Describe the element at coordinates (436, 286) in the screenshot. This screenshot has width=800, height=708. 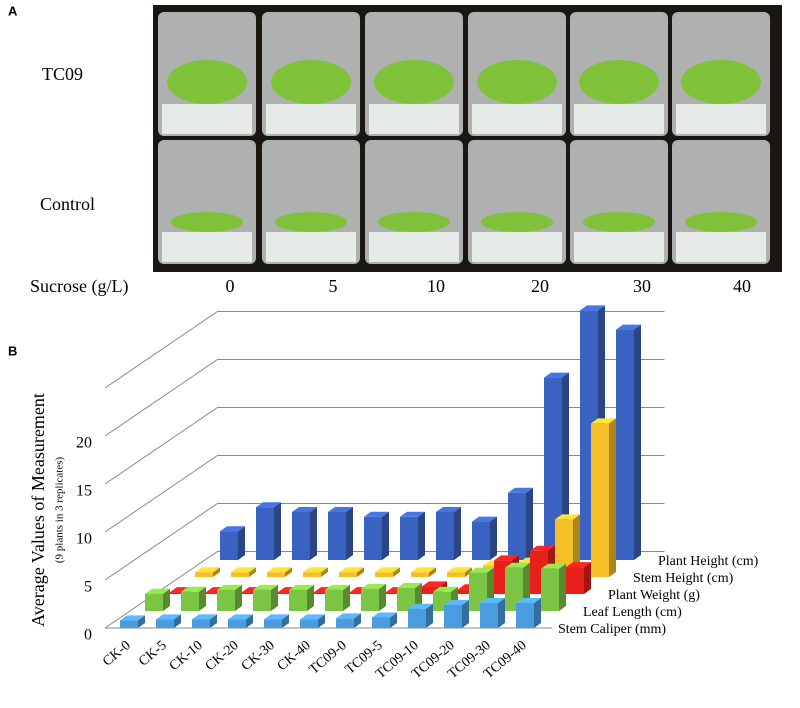
I see `x-value-label: 10` at that location.